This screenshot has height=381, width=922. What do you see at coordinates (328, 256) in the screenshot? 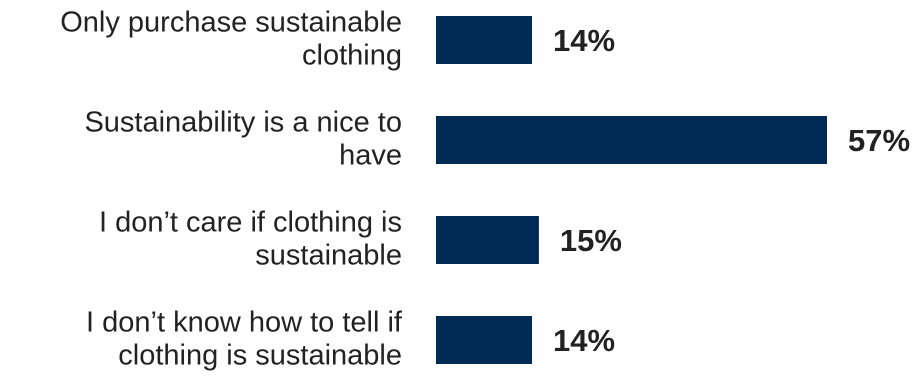
I see `category-label-line: sustainable` at bounding box center [328, 256].